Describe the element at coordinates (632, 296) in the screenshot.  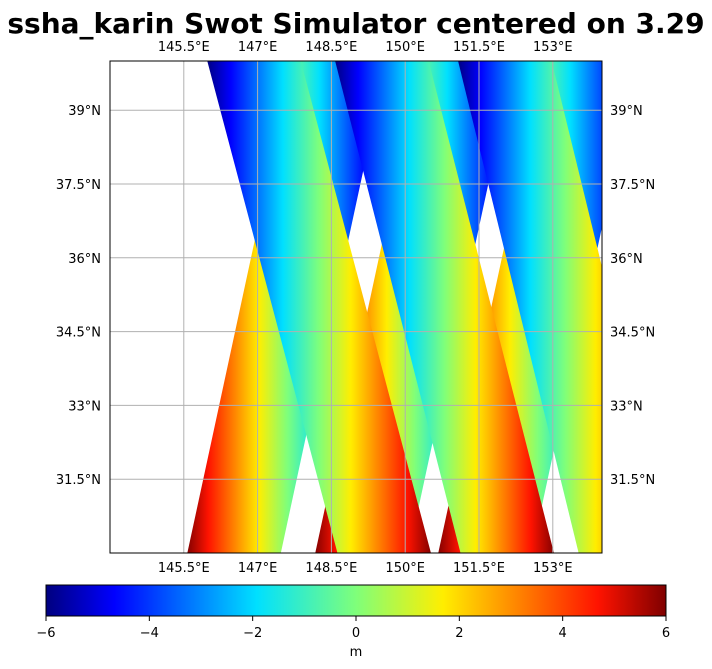
I see `y-ticks-right: 39°N 37.5°N 36°N 34.5°N 33°N 31.5°N` at that location.